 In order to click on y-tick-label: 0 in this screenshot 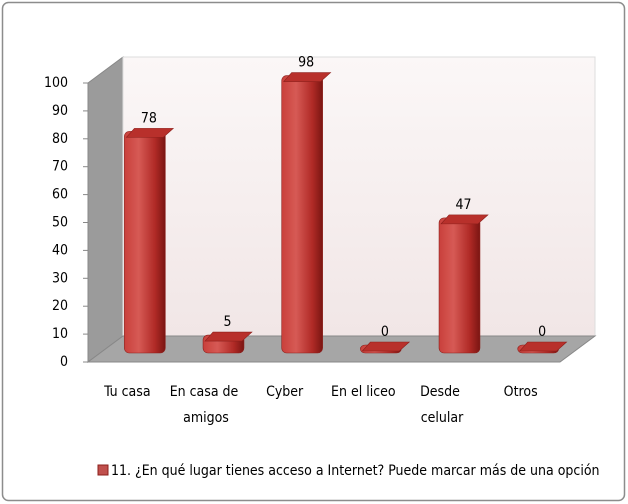, I will do `click(64, 362)`.